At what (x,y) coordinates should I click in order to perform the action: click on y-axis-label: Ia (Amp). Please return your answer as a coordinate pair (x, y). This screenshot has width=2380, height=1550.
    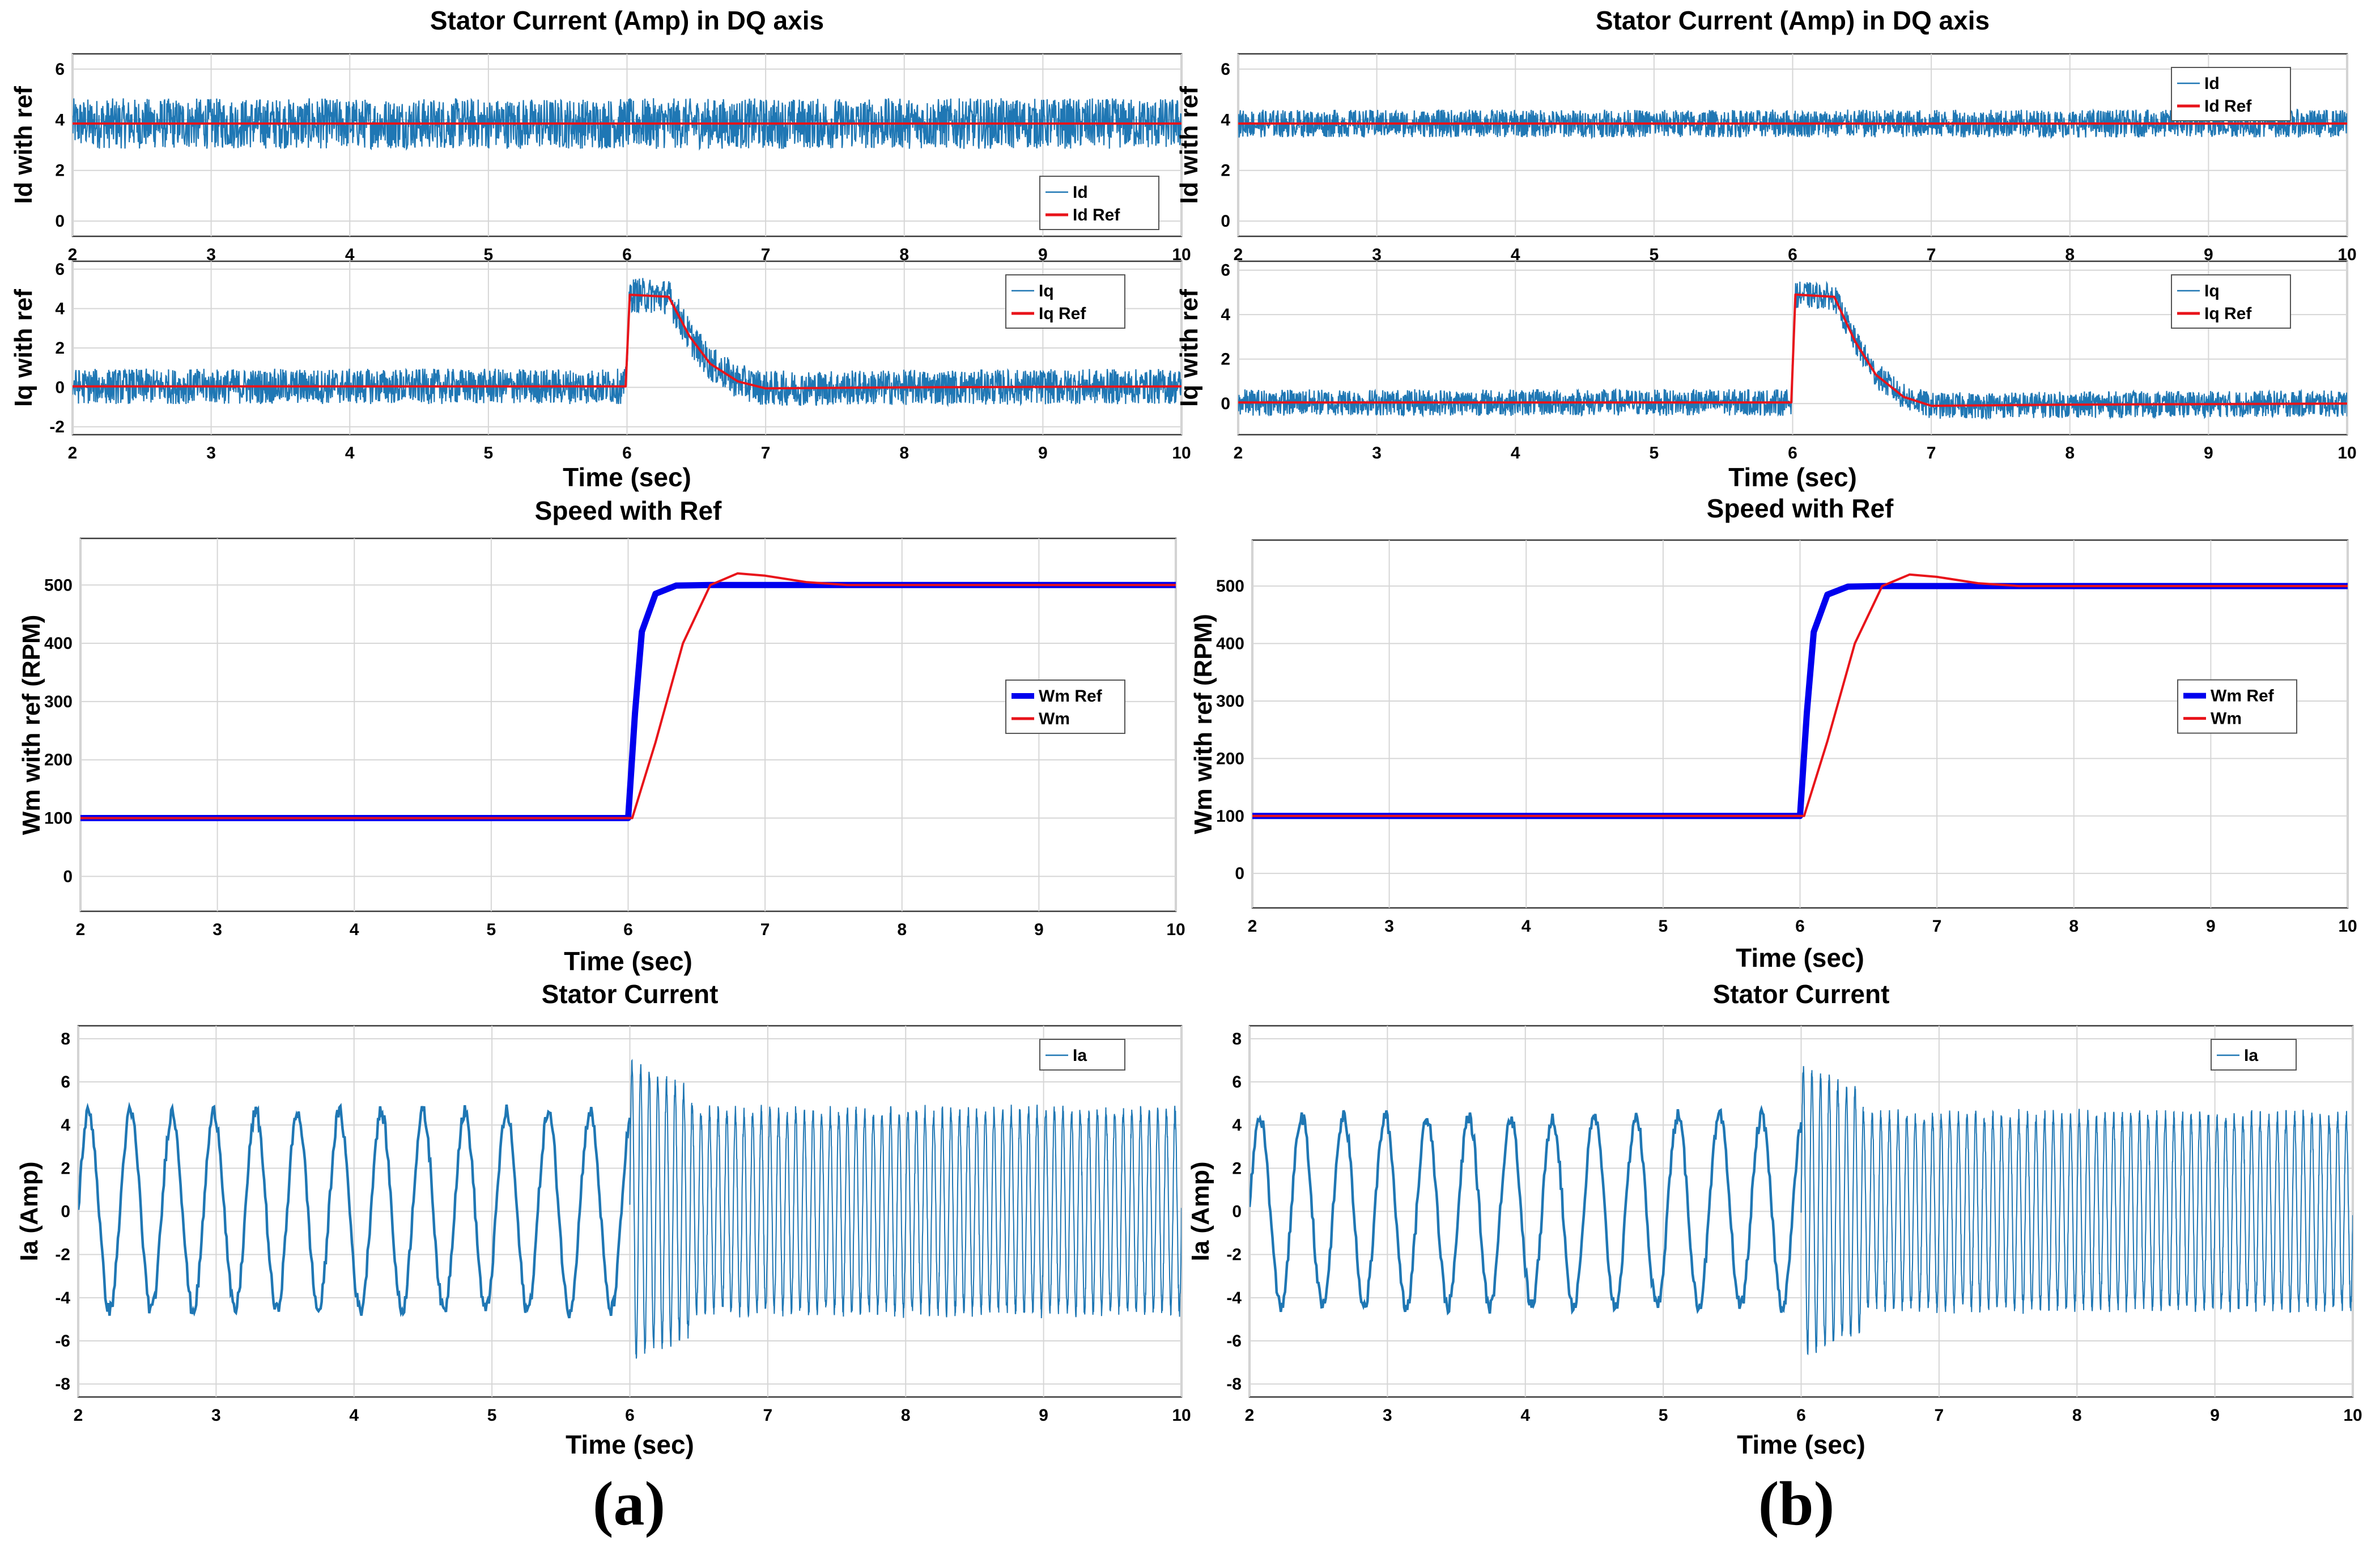
    Looking at the image, I should click on (29, 1212).